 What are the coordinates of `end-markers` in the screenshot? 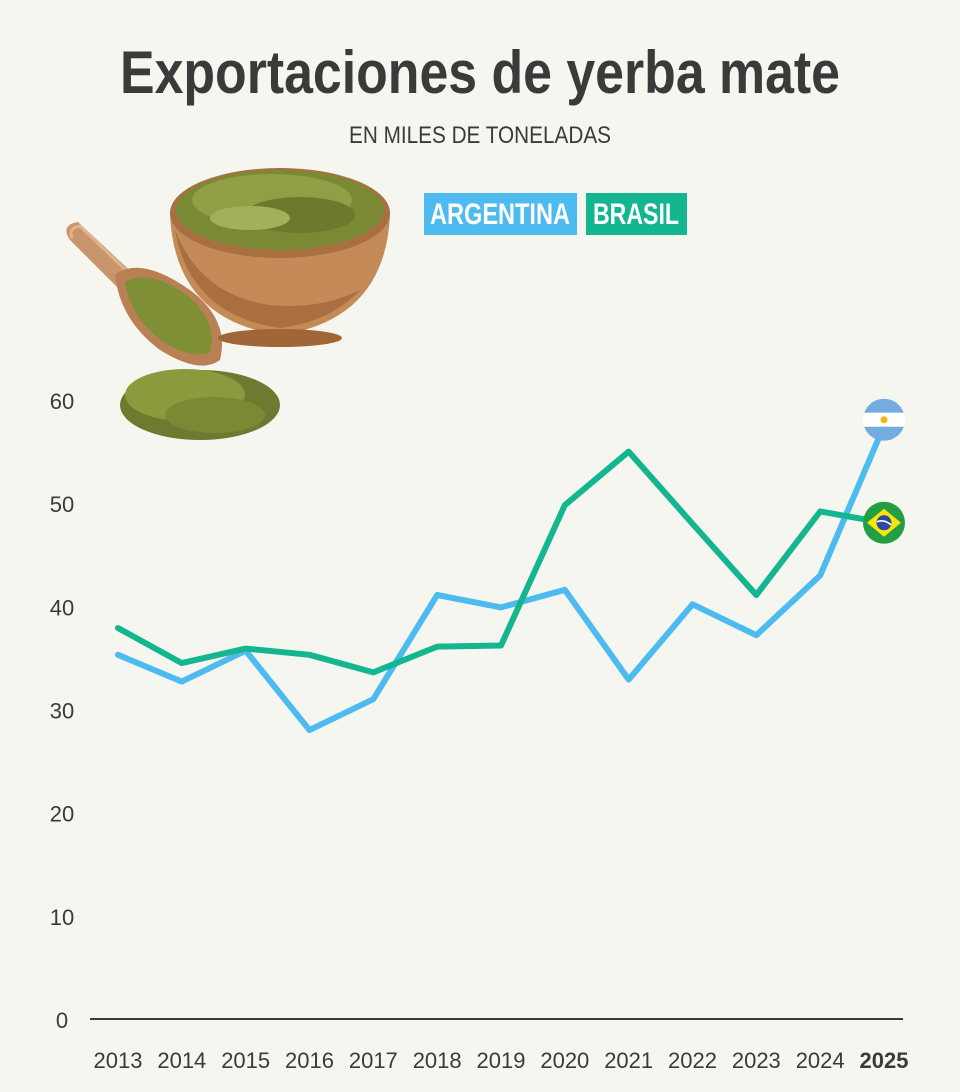 It's located at (884, 471).